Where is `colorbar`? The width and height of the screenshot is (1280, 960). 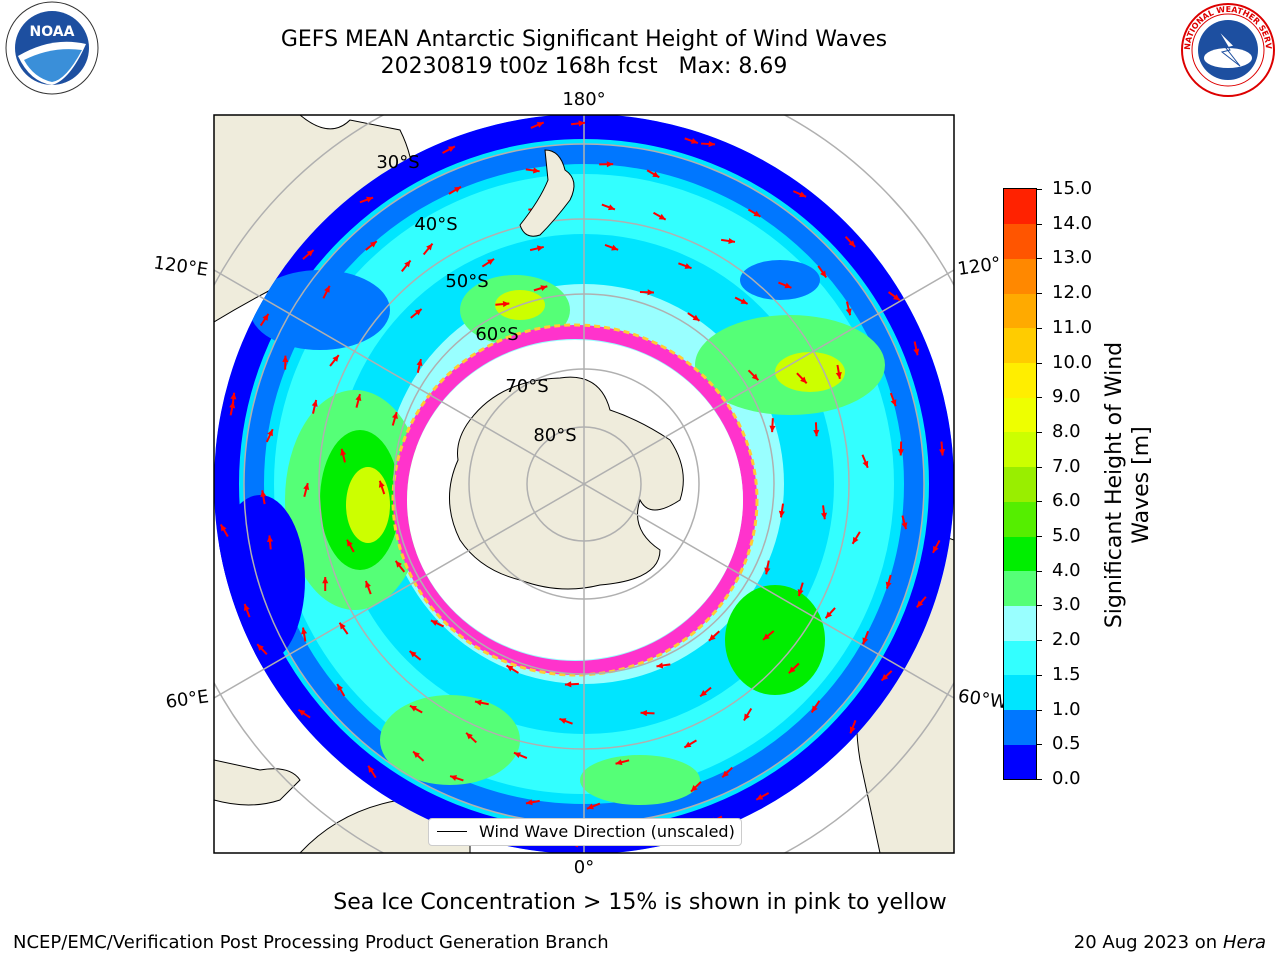
colorbar is located at coordinates (1020, 484).